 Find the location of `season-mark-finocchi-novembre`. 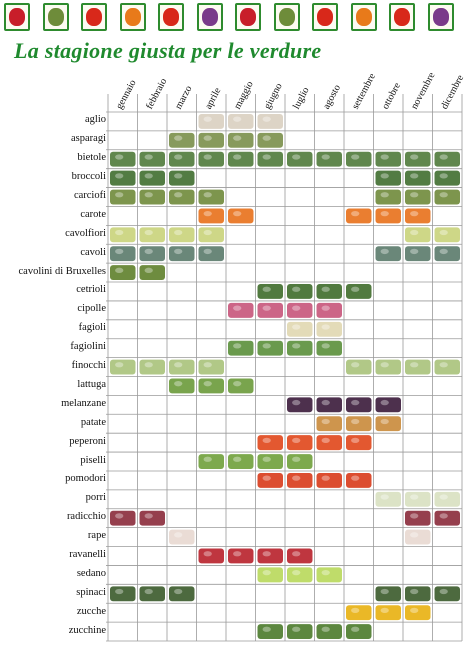

season-mark-finocchi-novembre is located at coordinates (418, 367).